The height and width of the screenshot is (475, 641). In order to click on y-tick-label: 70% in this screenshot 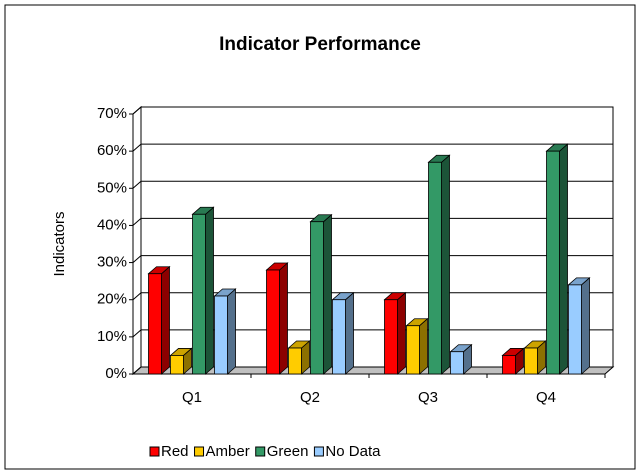, I will do `click(112, 113)`.